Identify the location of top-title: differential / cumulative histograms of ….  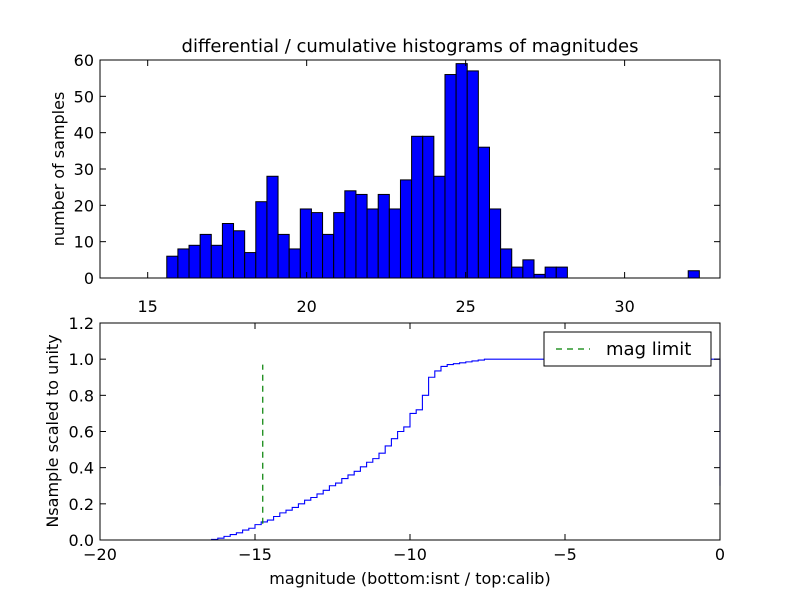
(410, 46).